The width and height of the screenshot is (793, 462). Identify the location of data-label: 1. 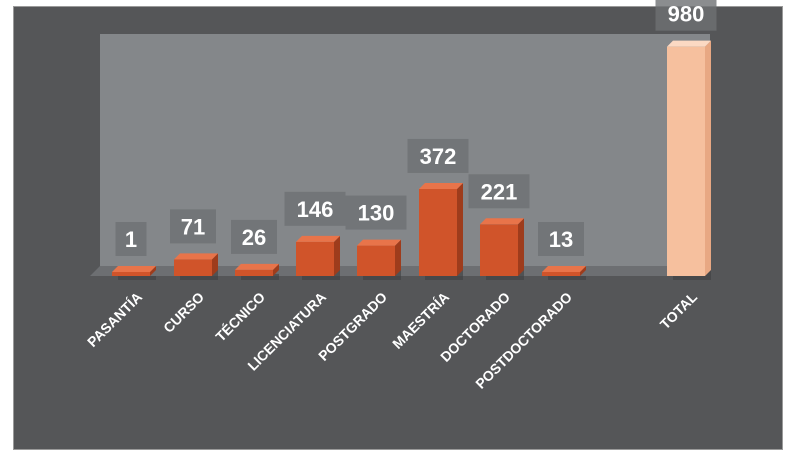
(131, 239).